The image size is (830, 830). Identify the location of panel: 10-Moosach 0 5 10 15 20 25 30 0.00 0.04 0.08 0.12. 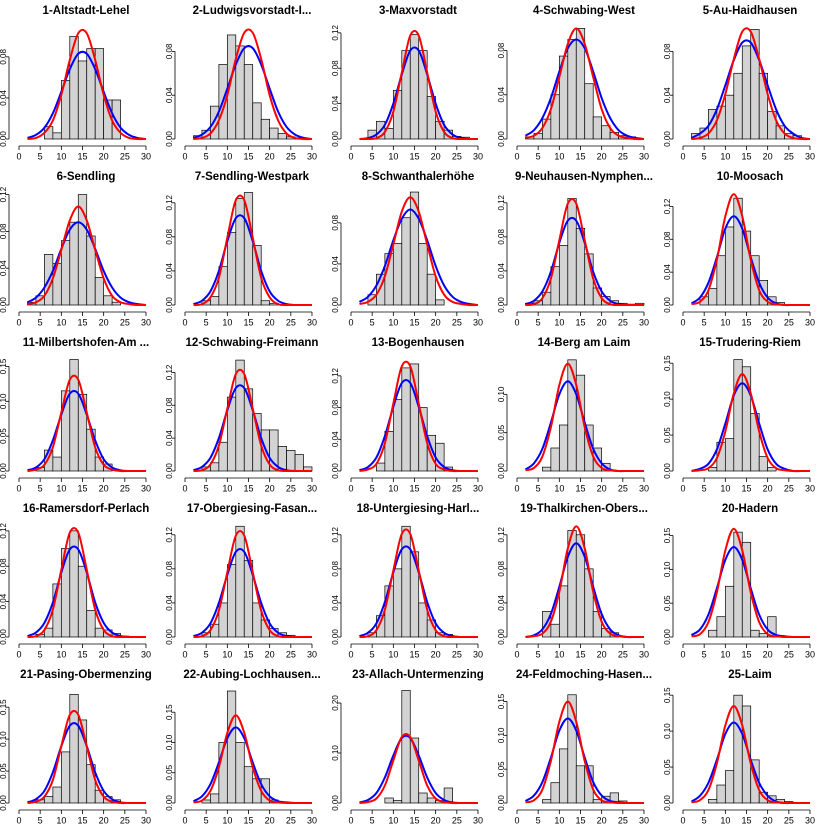
(739, 249).